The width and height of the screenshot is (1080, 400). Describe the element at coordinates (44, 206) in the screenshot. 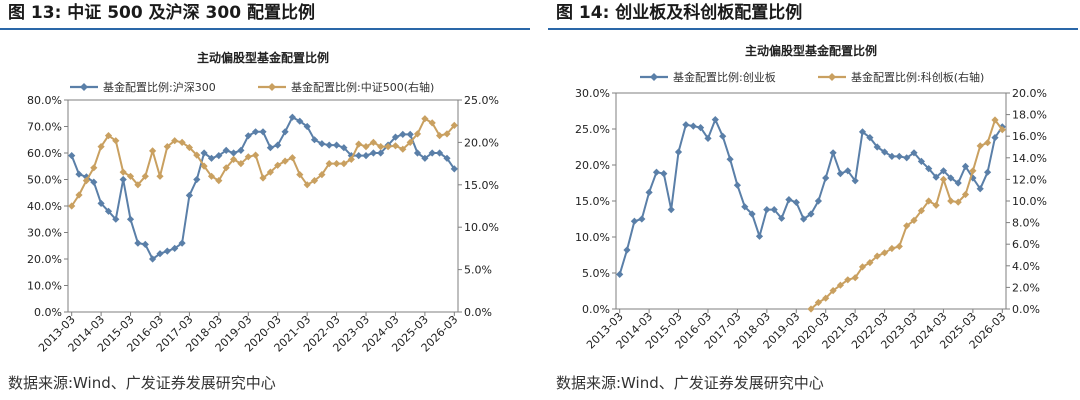

I see `y-left-tick-label: 40.0%` at that location.